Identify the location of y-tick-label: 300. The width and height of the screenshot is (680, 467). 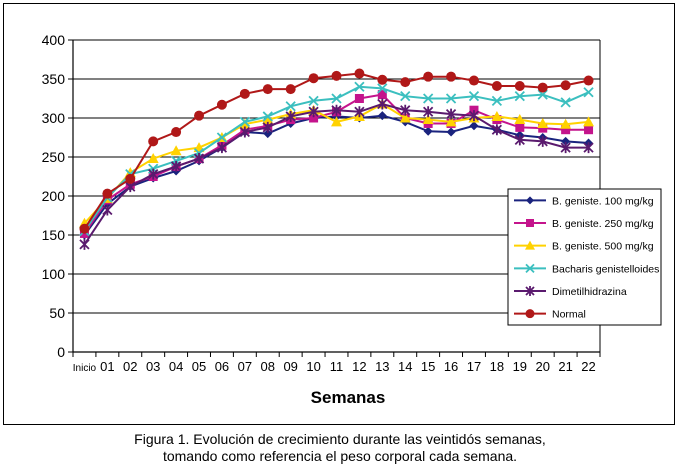
(54, 118).